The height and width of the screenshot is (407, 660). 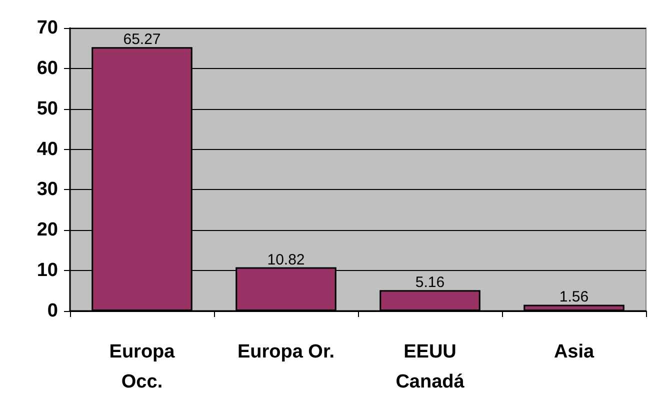 What do you see at coordinates (47, 230) in the screenshot?
I see `y-tick-label: 20` at bounding box center [47, 230].